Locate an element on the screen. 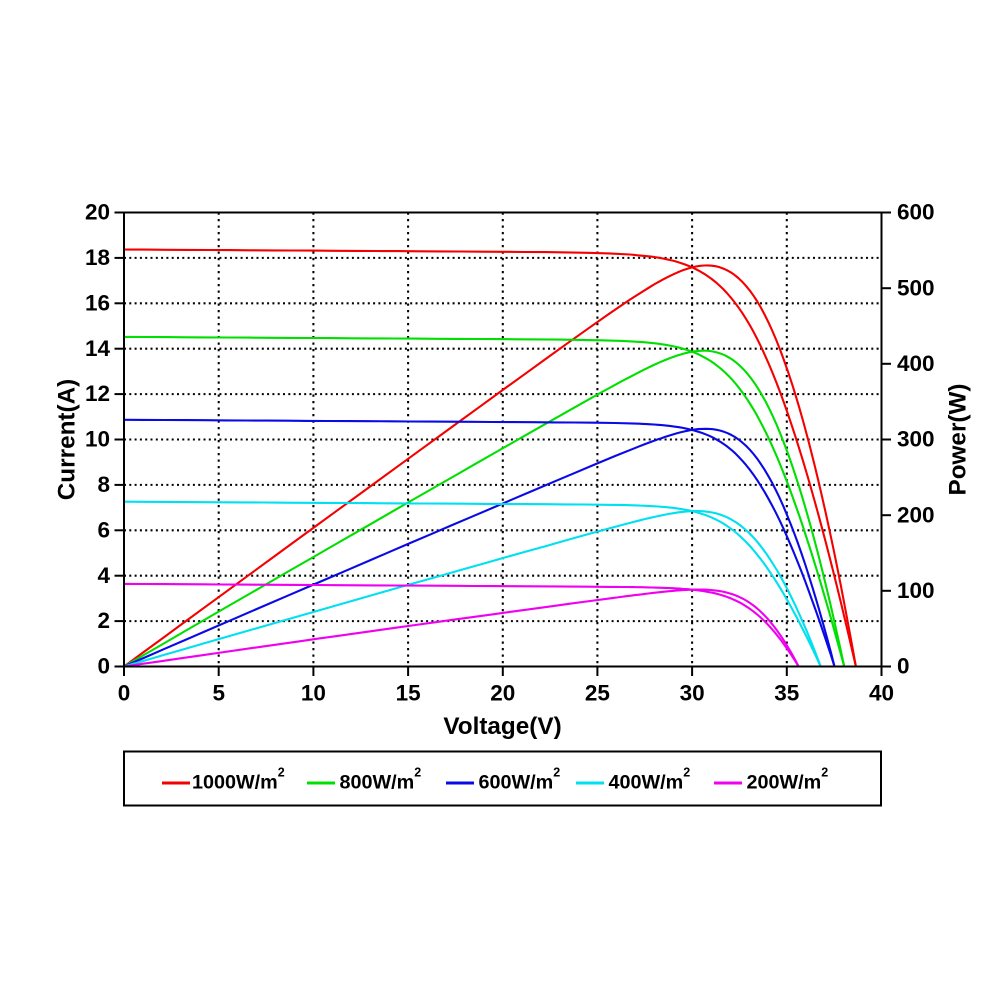 Image resolution: width=1000 pixels, height=1000 pixels. svg-text: 35 is located at coordinates (786, 693).